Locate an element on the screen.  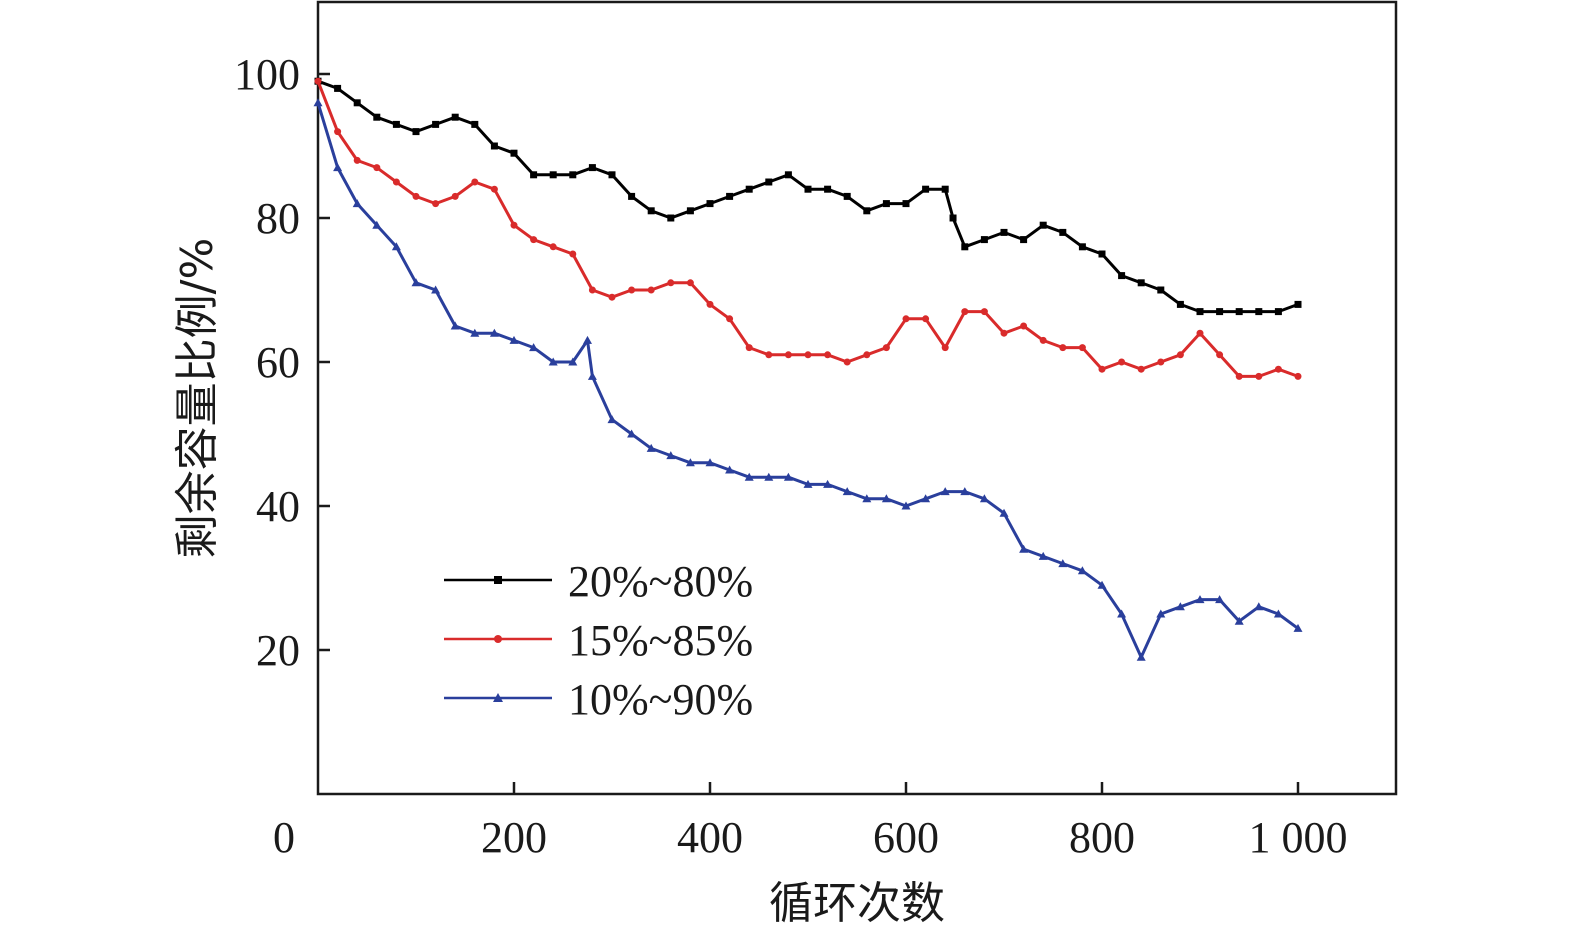
y-axis-ticks: 20 40 60 80 100 is located at coordinates (282, 362).